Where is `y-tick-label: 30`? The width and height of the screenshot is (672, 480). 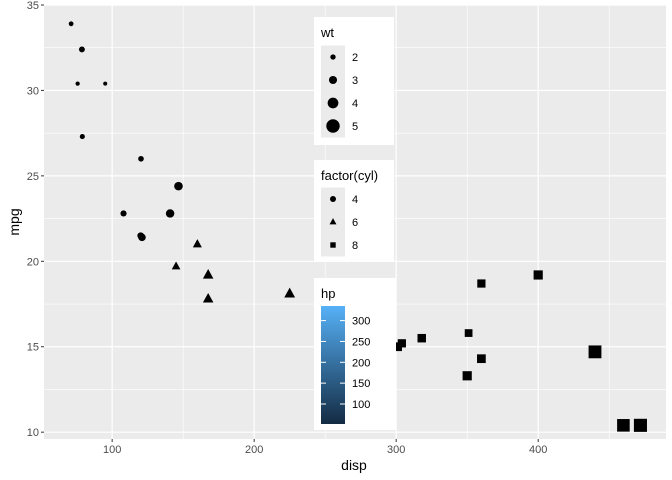
y-tick-label: 30 is located at coordinates (33, 91).